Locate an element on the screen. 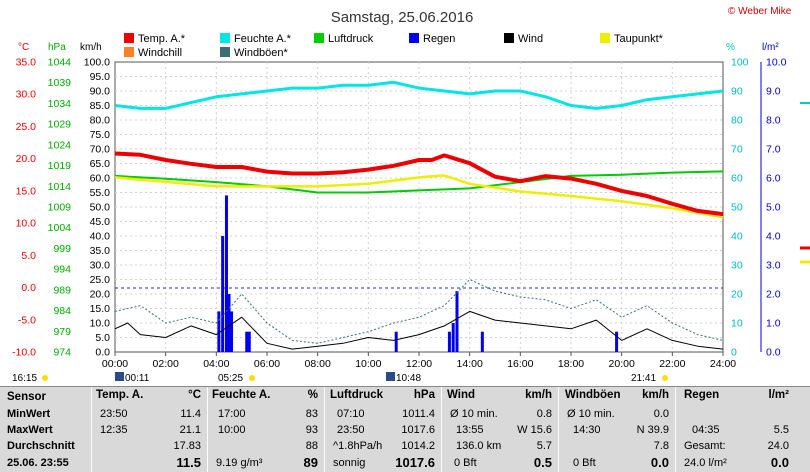 The width and height of the screenshot is (810, 472). rain-tick: 1.0 is located at coordinates (773, 324).